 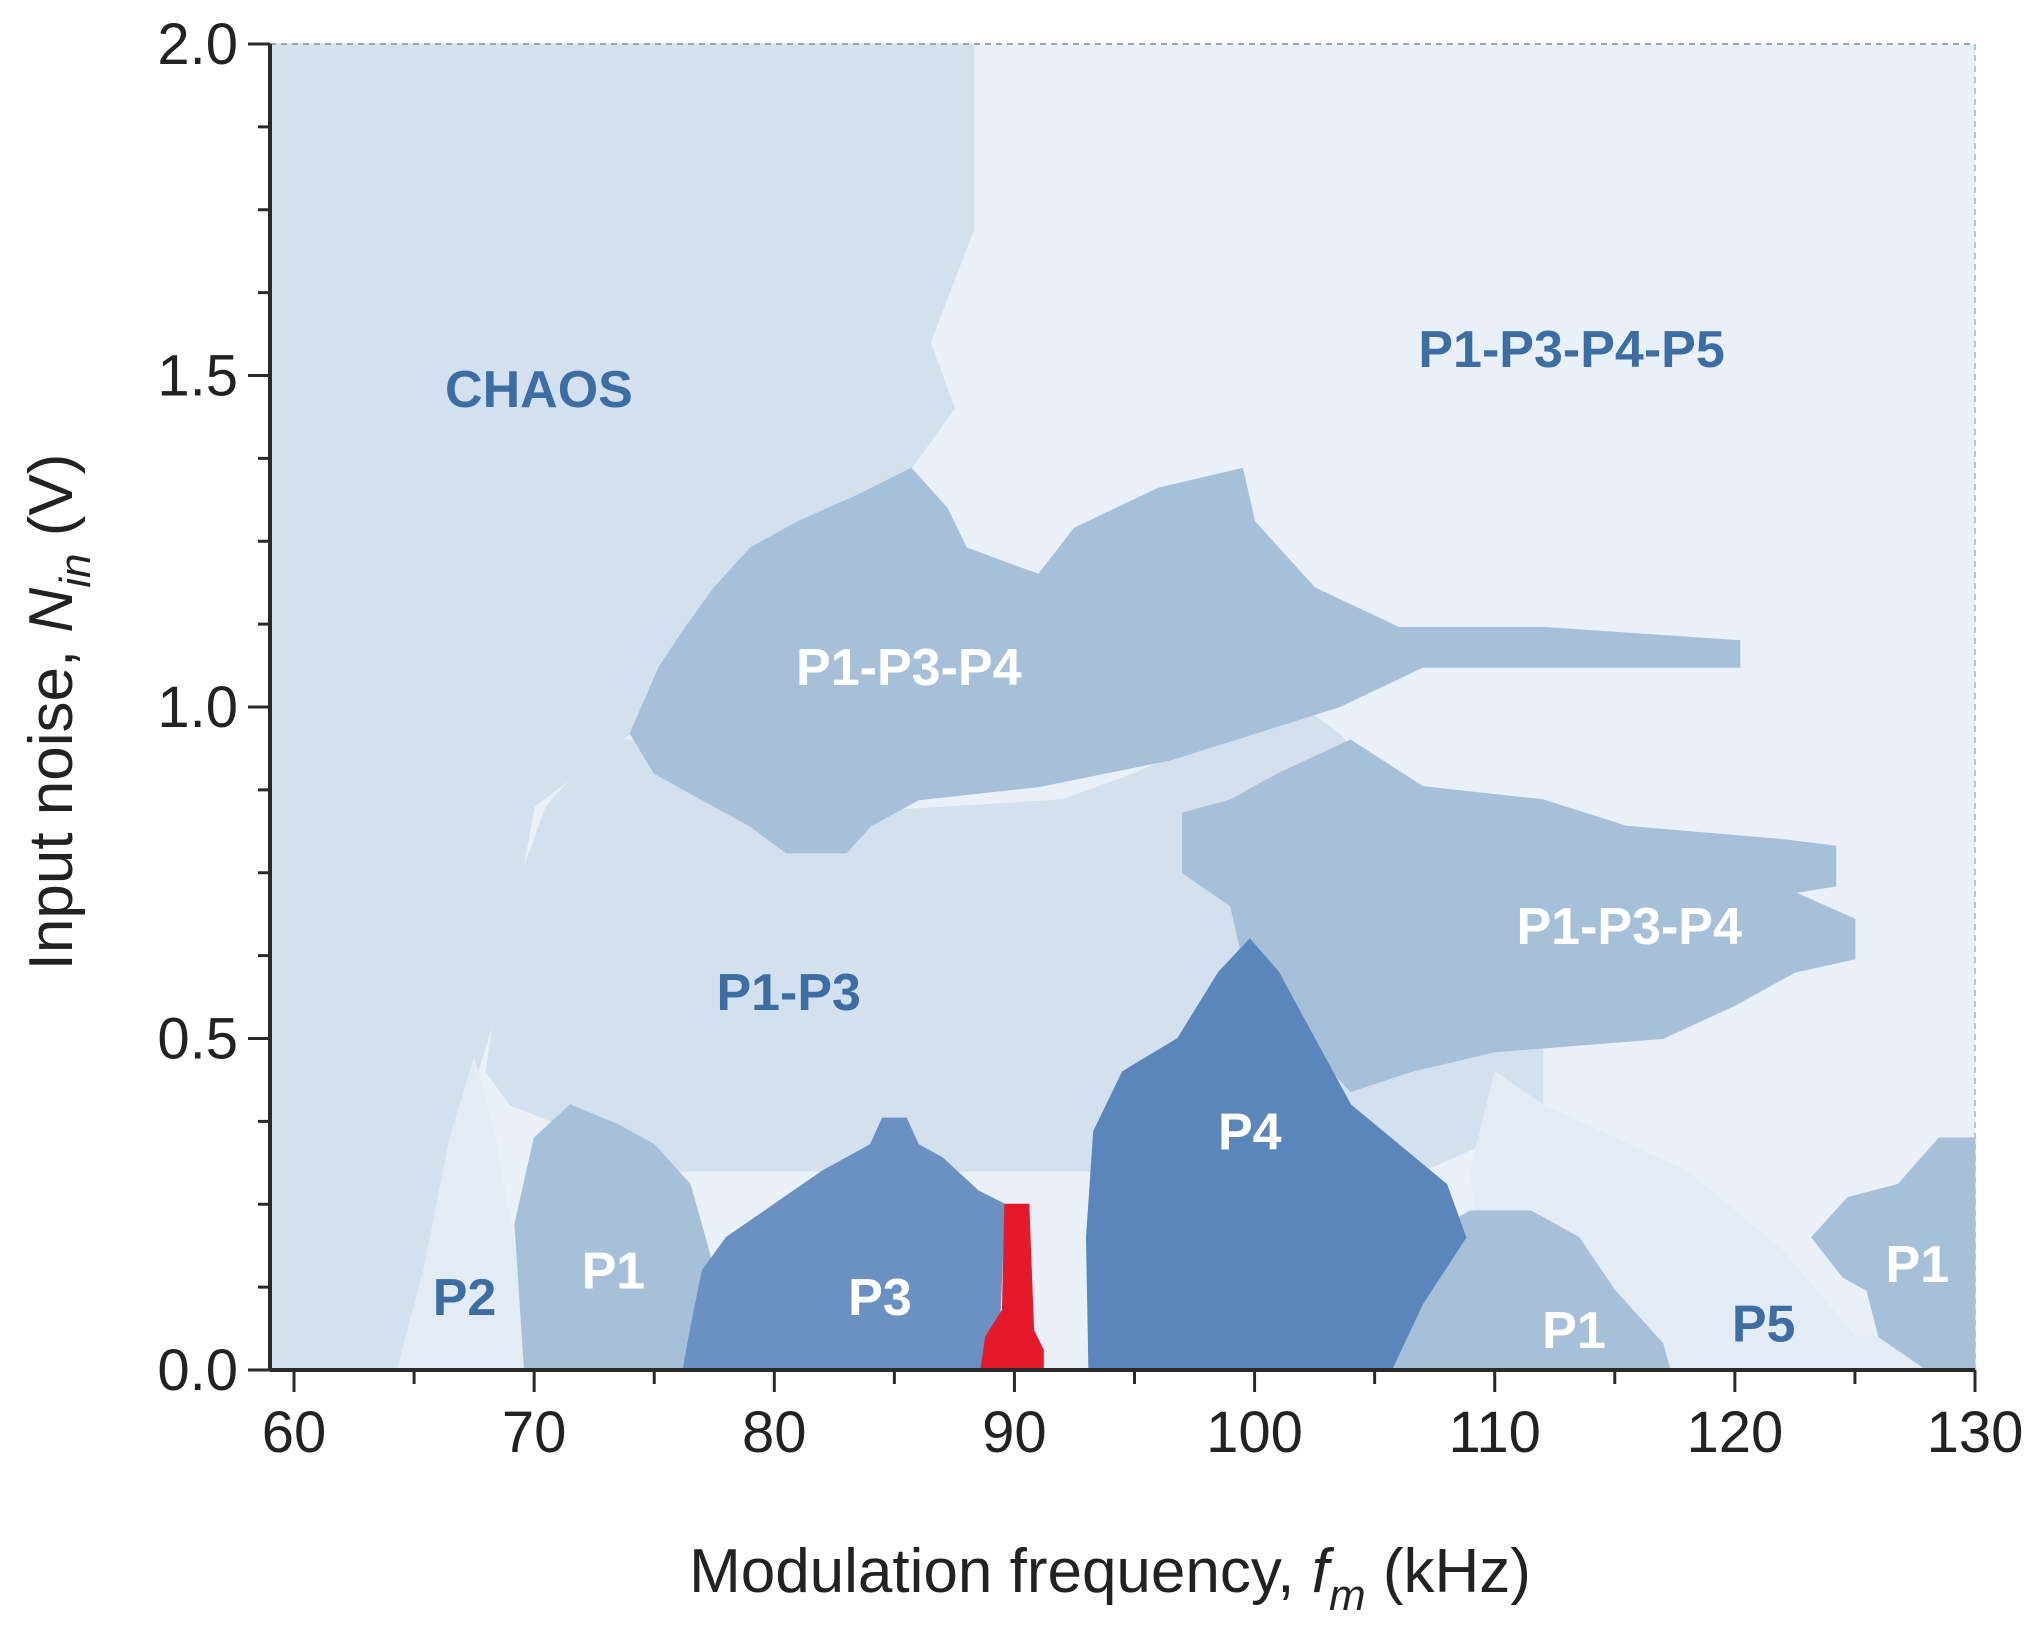 I want to click on region-p1-p3-p4-upper, so click(x=1185, y=660).